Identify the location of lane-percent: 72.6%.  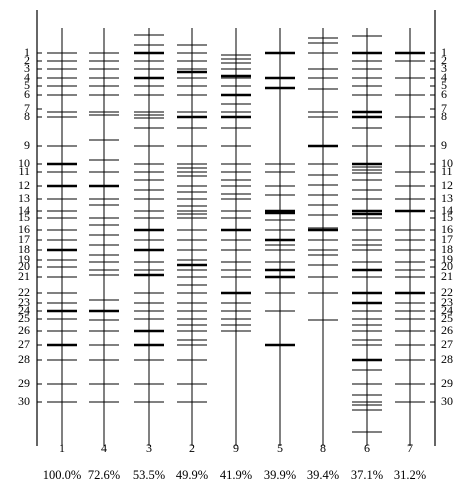
(104, 475).